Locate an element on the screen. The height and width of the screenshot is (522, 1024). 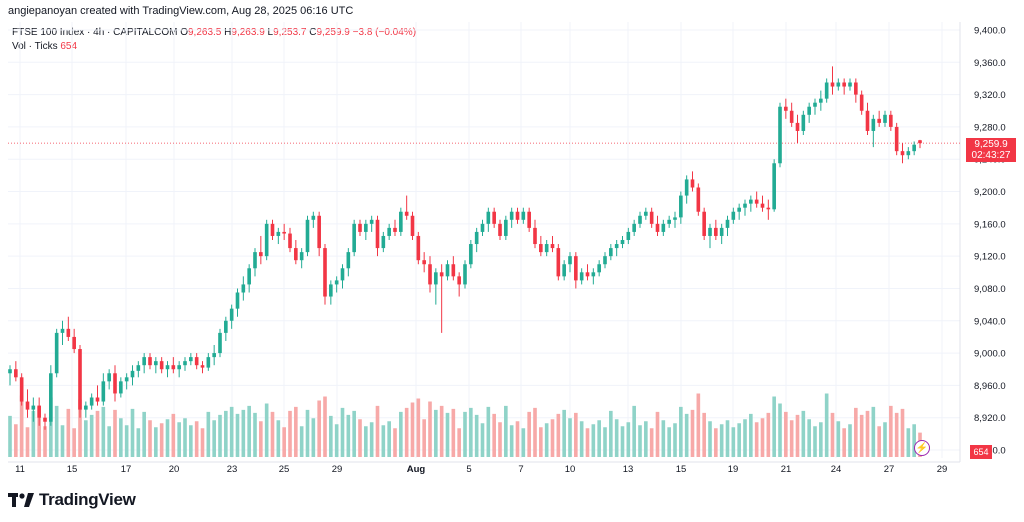
x-tick-label: 27 is located at coordinates (889, 469).